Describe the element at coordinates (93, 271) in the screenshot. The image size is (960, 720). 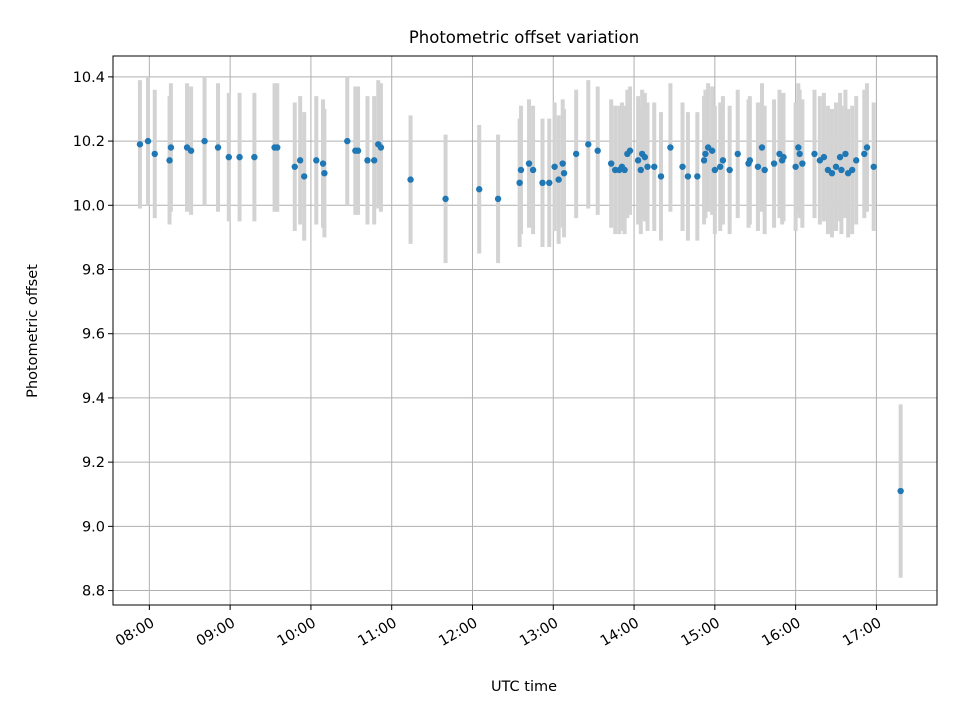
I see `y-tick-label: 9.8` at that location.